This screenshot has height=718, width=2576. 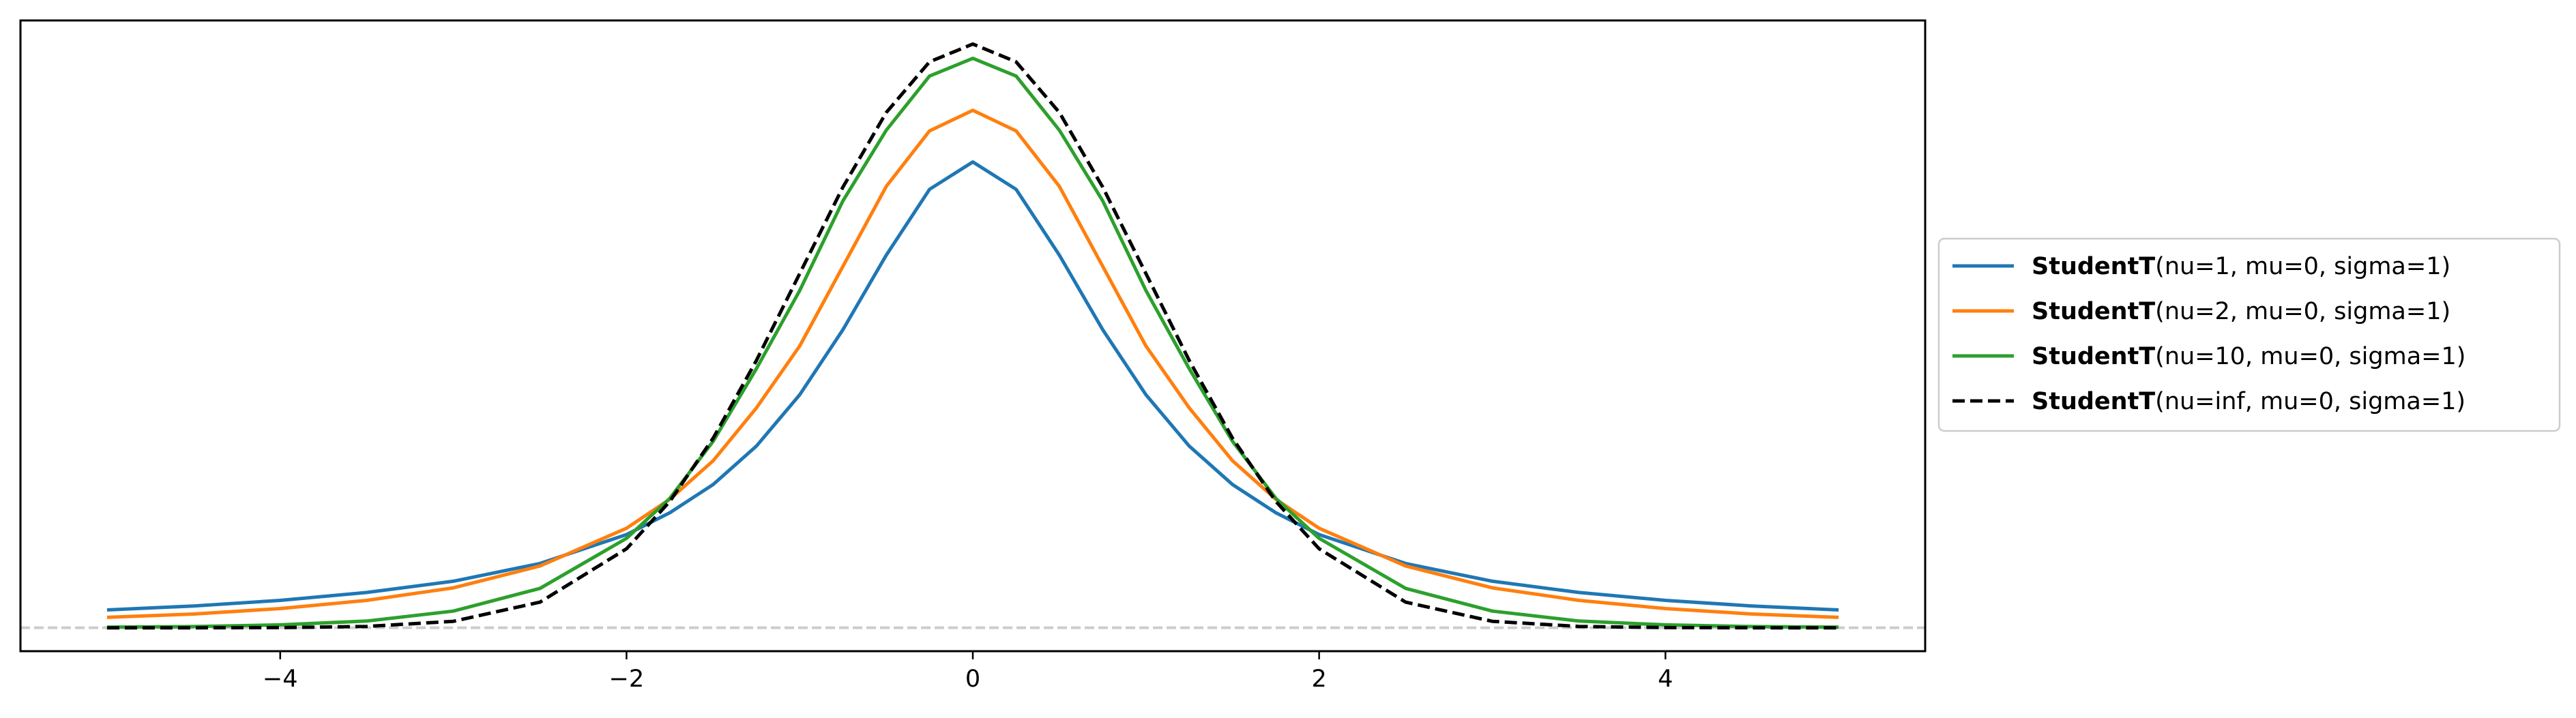 I want to click on legend-entry-4: StudentT(nu=inf, mu=0, sigma=1), so click(x=2248, y=401).